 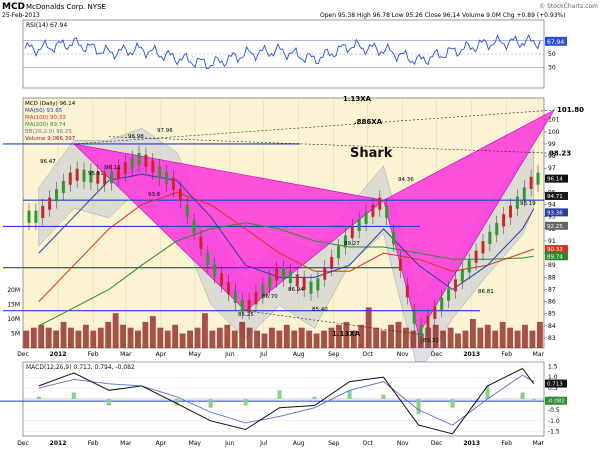 What do you see at coordinates (352, 244) in the screenshot?
I see `price-point-label: 89.27` at bounding box center [352, 244].